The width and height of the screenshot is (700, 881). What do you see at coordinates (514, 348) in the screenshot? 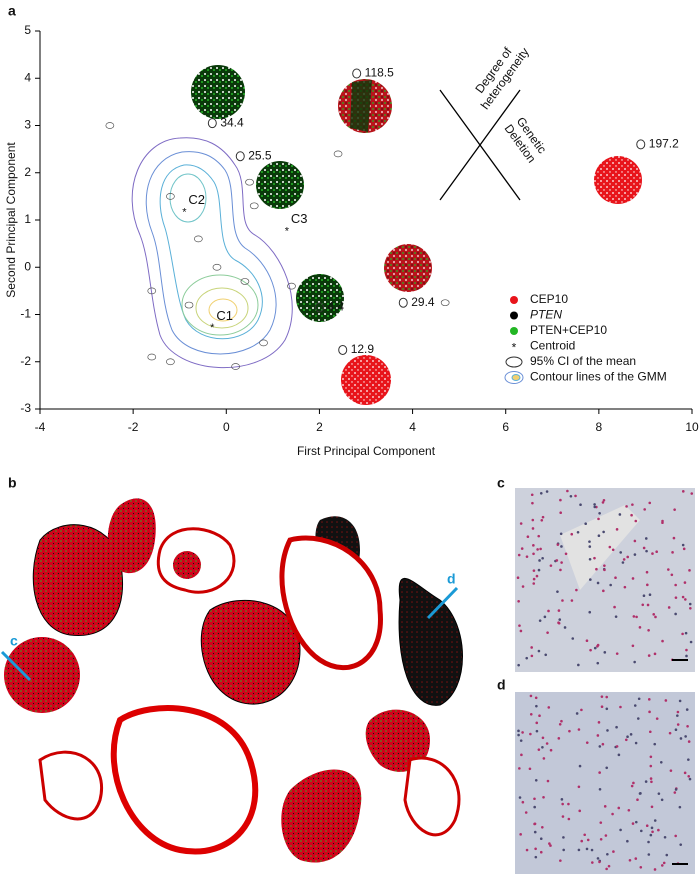
I see `legend-swatch: *` at bounding box center [514, 348].